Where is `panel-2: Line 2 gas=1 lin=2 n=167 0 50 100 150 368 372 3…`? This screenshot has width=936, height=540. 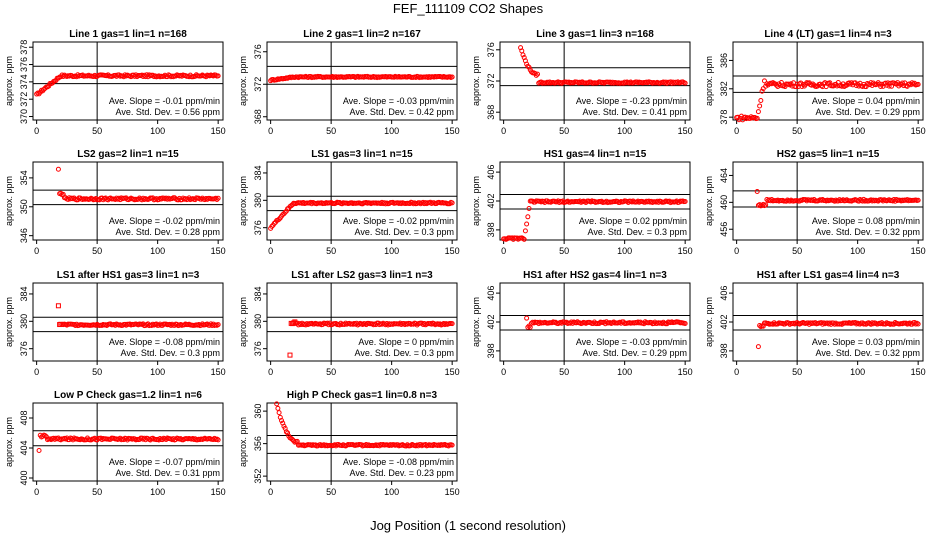
panel-2: Line 2 gas=1 lin=2 n=167 0 50 100 150 368 372 3… is located at coordinates (349, 82).